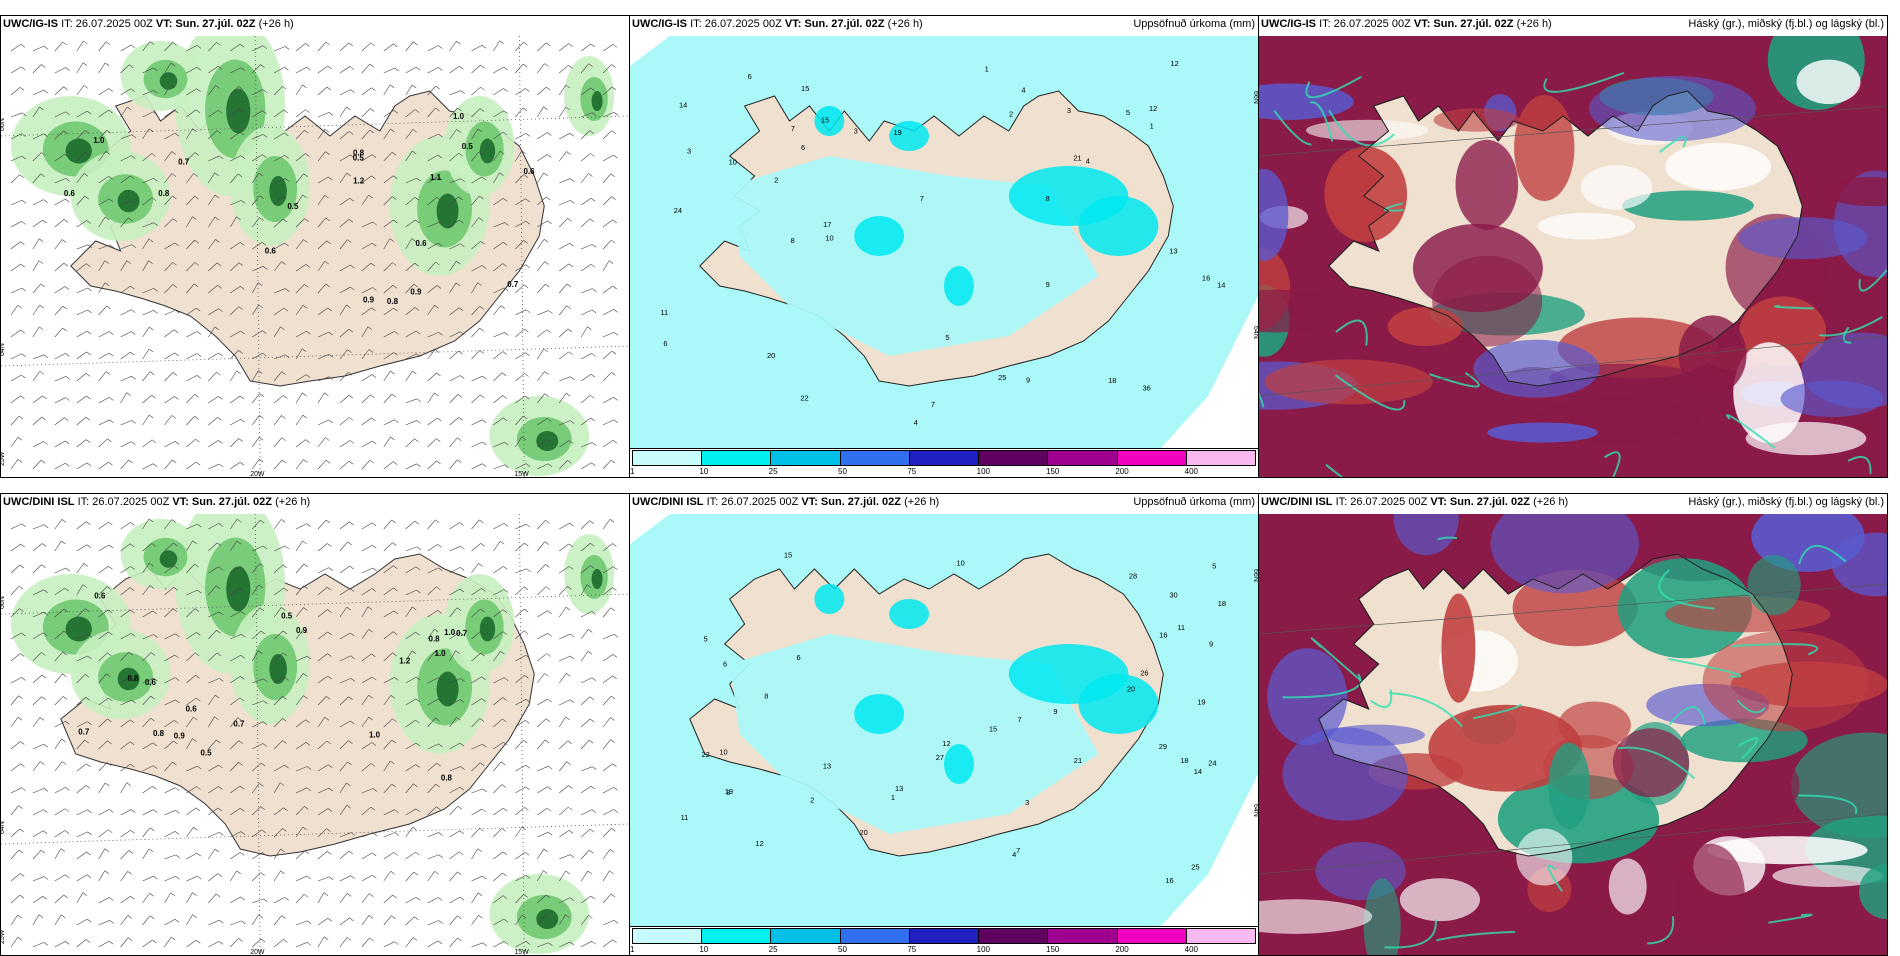 Image resolution: width=1900 pixels, height=956 pixels. Describe the element at coordinates (1211, 644) in the screenshot. I see `precip-value-label: 9` at that location.